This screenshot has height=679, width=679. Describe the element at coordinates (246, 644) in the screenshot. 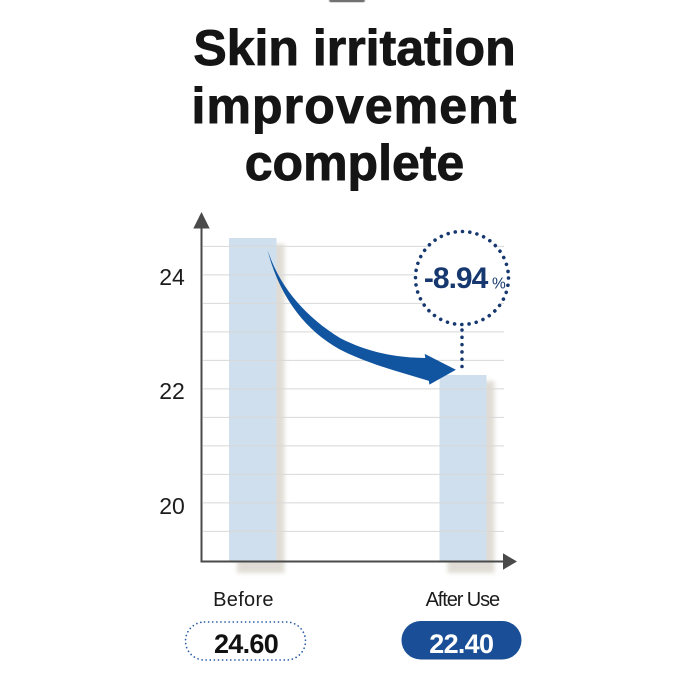

I see `svg-text: 24.60` at that location.